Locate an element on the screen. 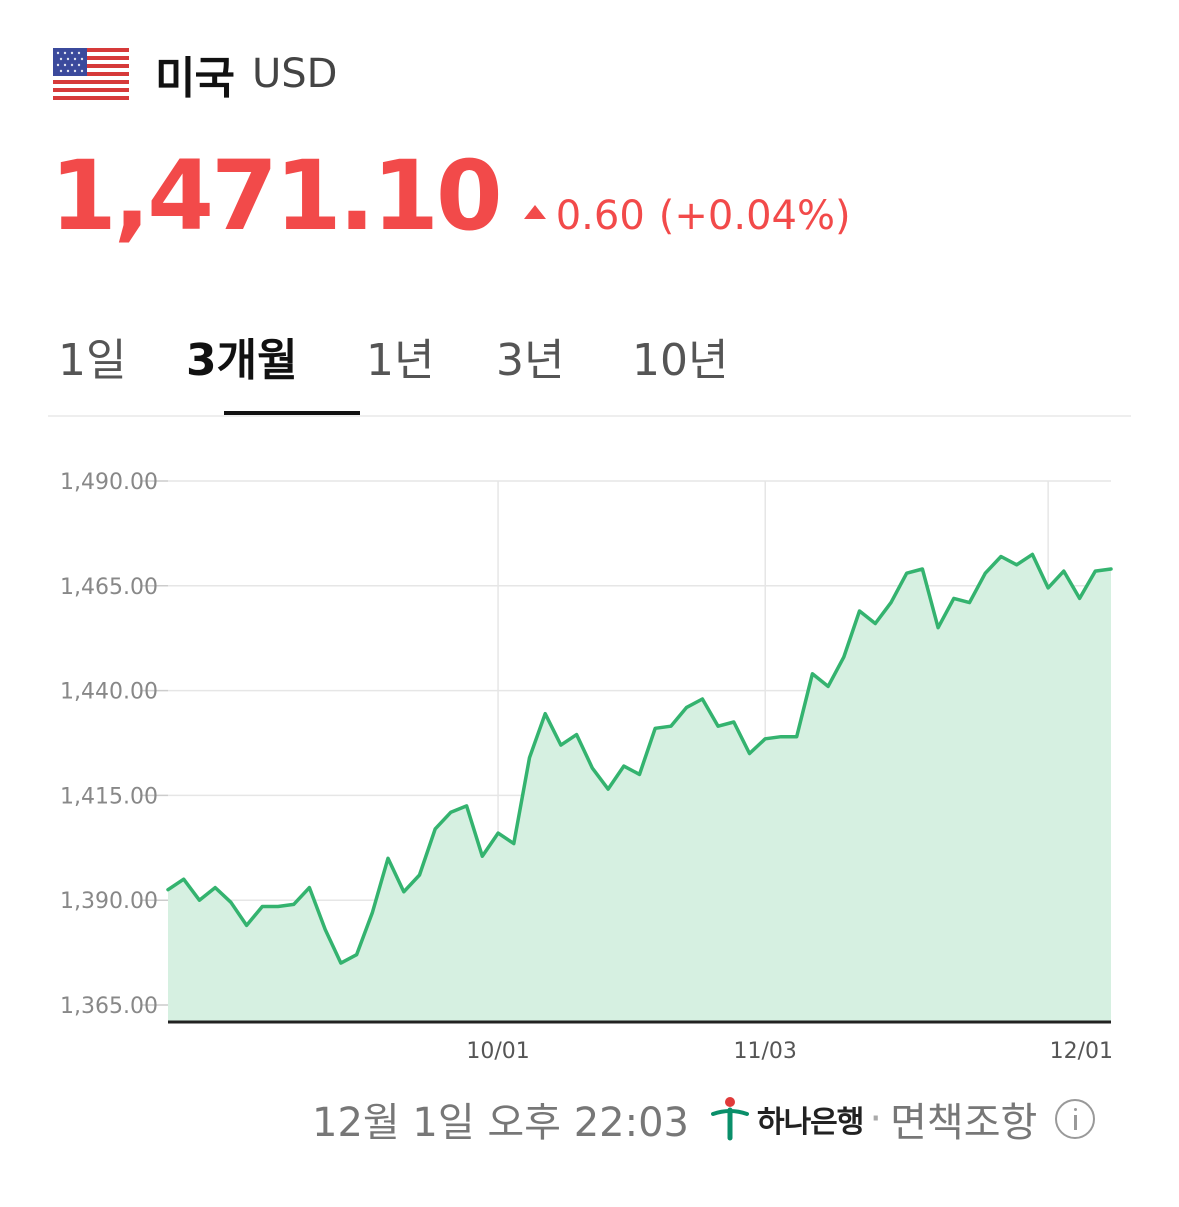 The height and width of the screenshot is (1207, 1179). info-icon is located at coordinates (1075, 1119).